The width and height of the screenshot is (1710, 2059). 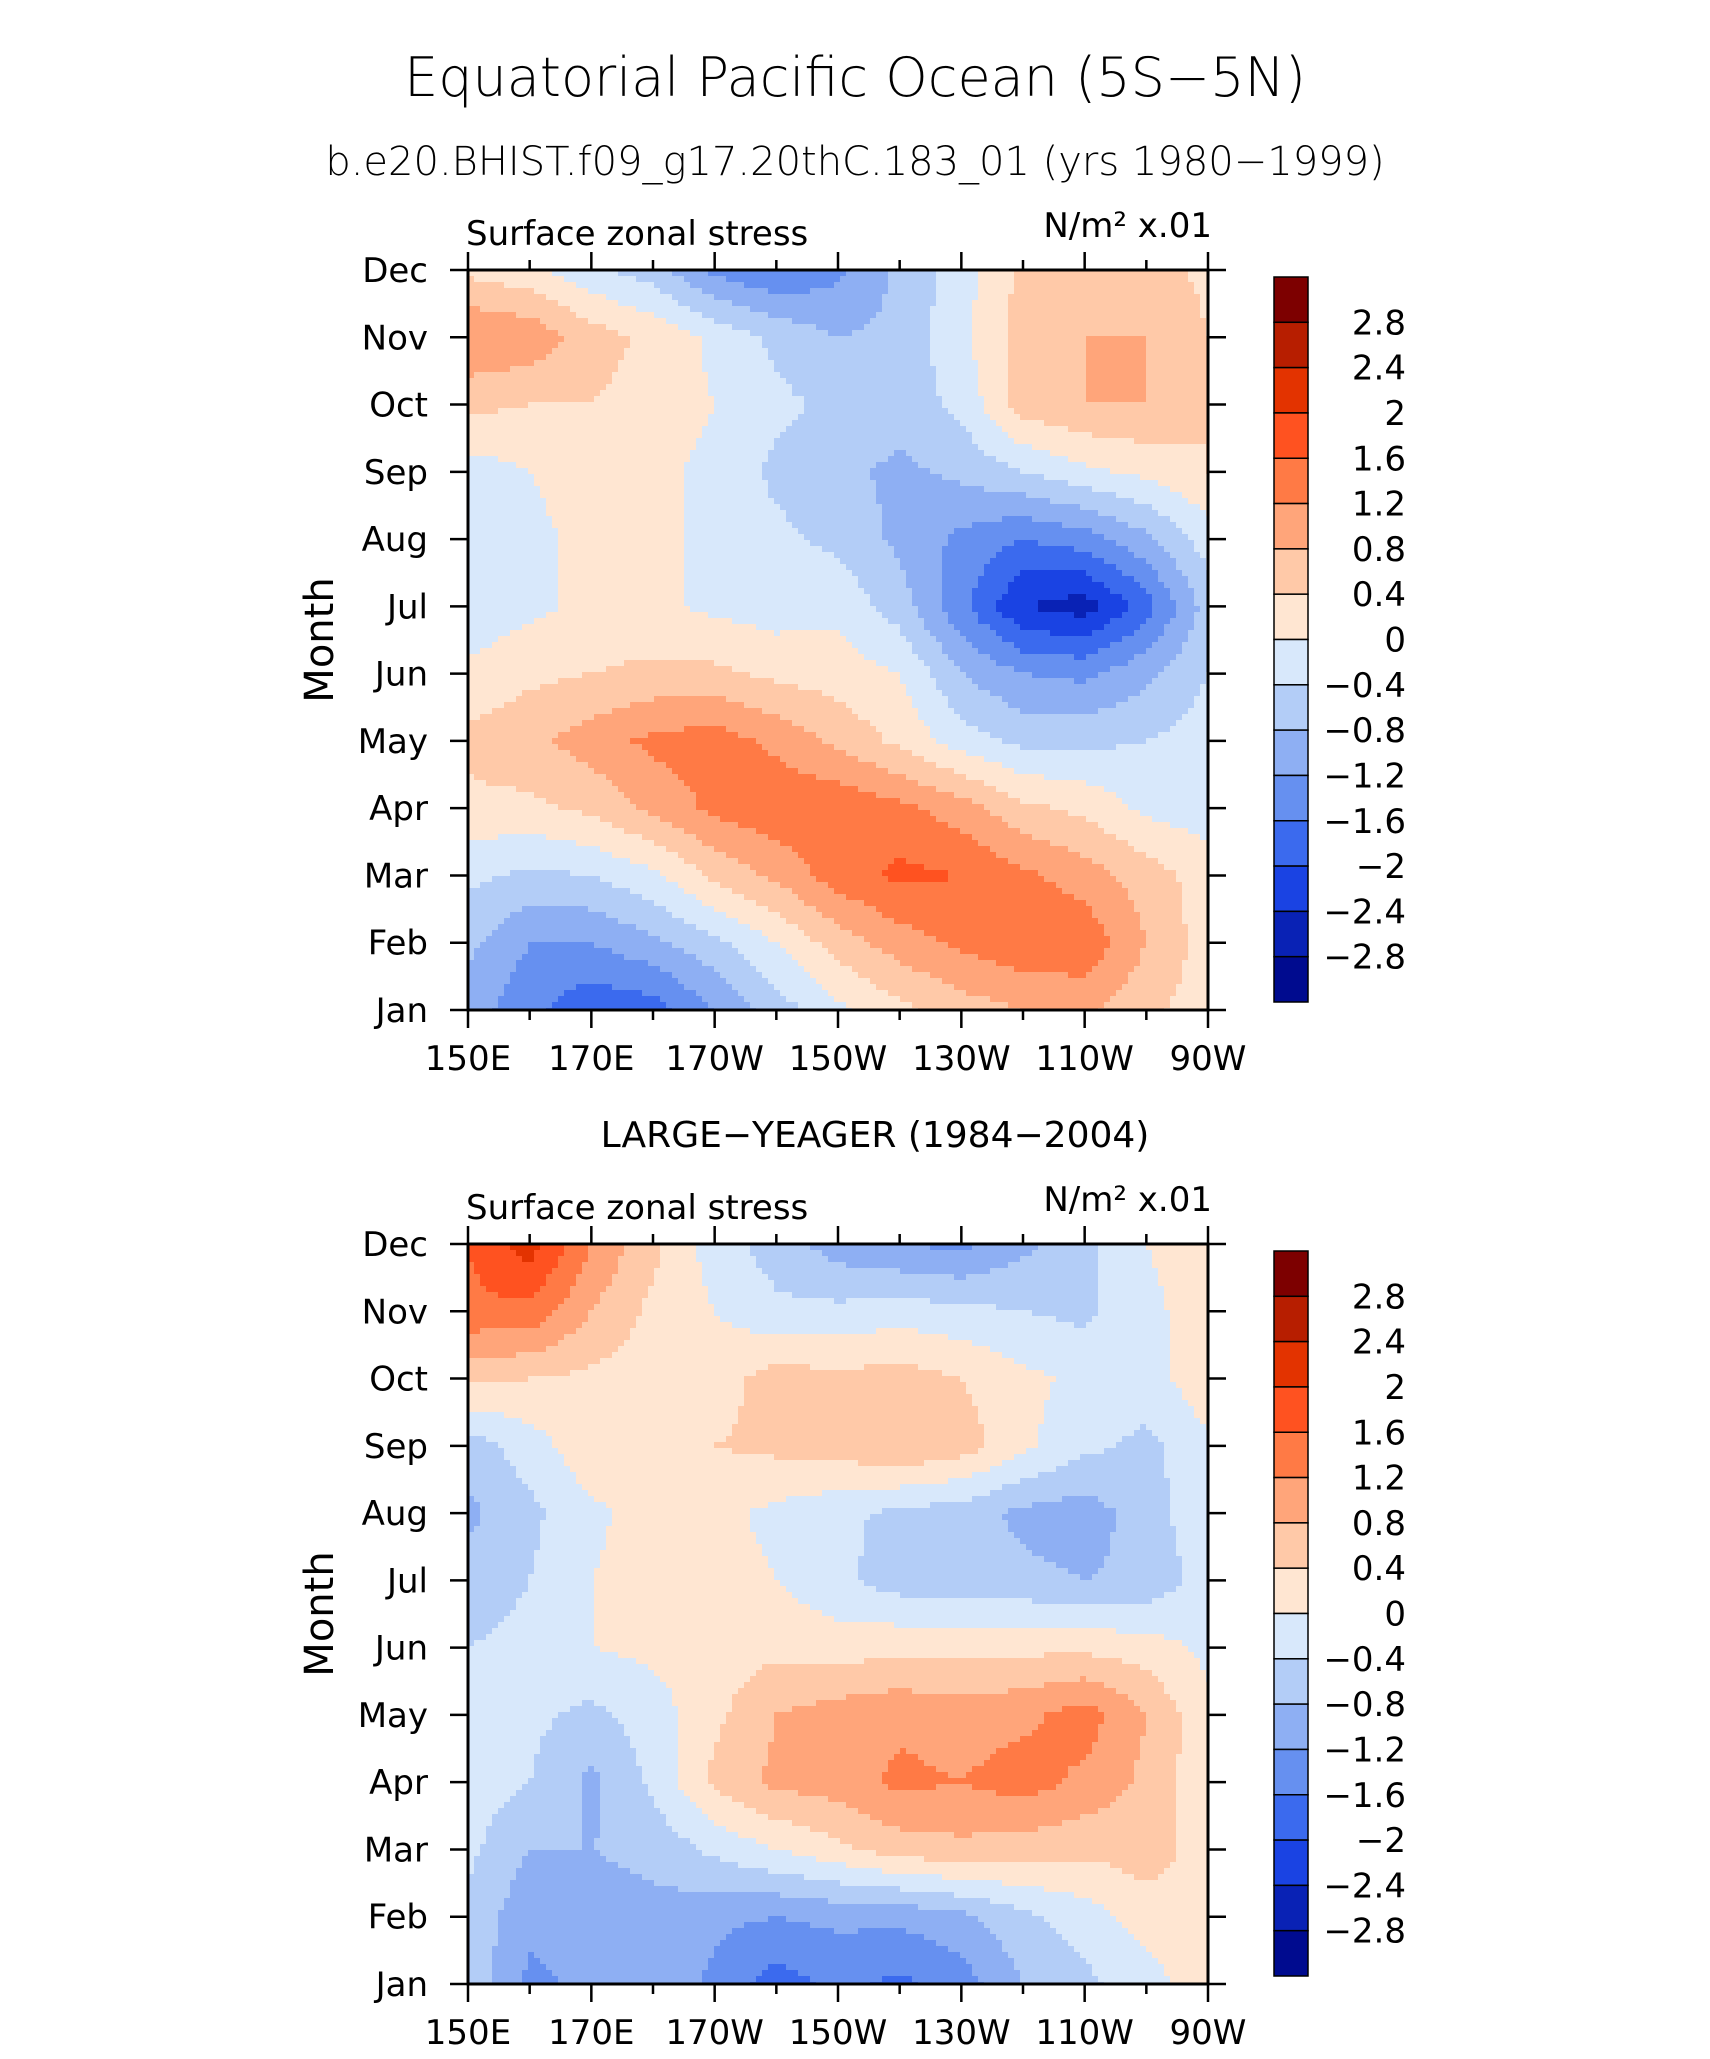 What do you see at coordinates (406, 607) in the screenshot?
I see `y-tick-label: Jul` at bounding box center [406, 607].